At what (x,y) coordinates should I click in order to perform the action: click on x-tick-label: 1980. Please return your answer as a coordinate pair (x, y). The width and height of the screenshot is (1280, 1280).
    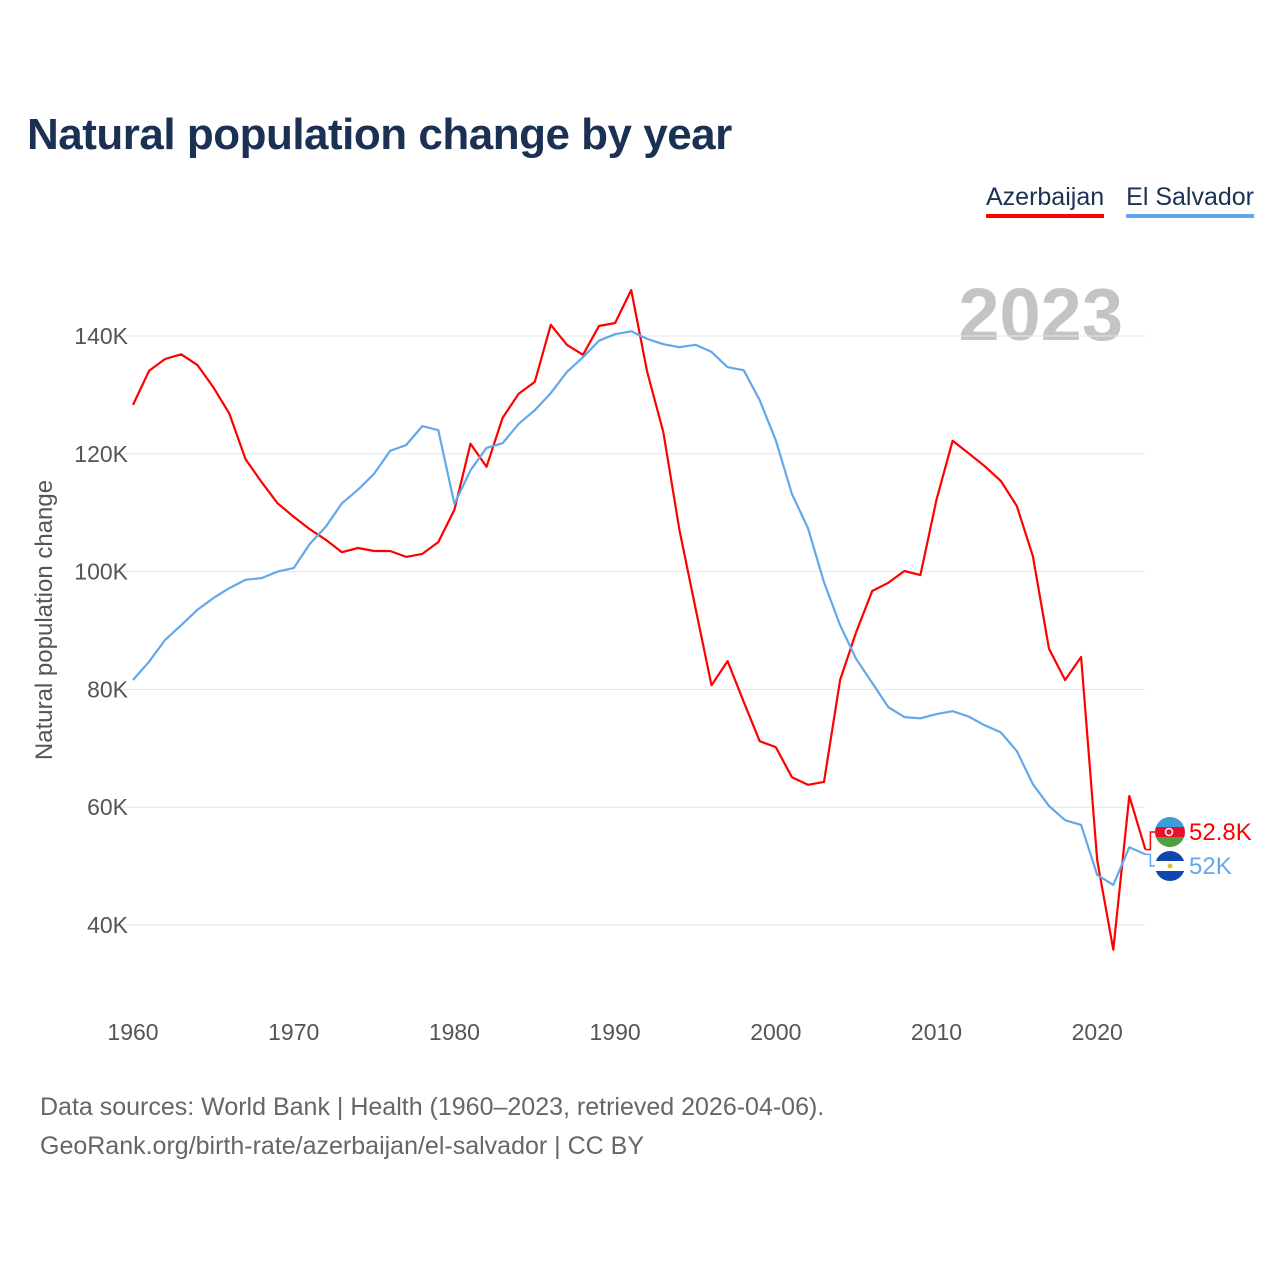
    Looking at the image, I should click on (454, 1032).